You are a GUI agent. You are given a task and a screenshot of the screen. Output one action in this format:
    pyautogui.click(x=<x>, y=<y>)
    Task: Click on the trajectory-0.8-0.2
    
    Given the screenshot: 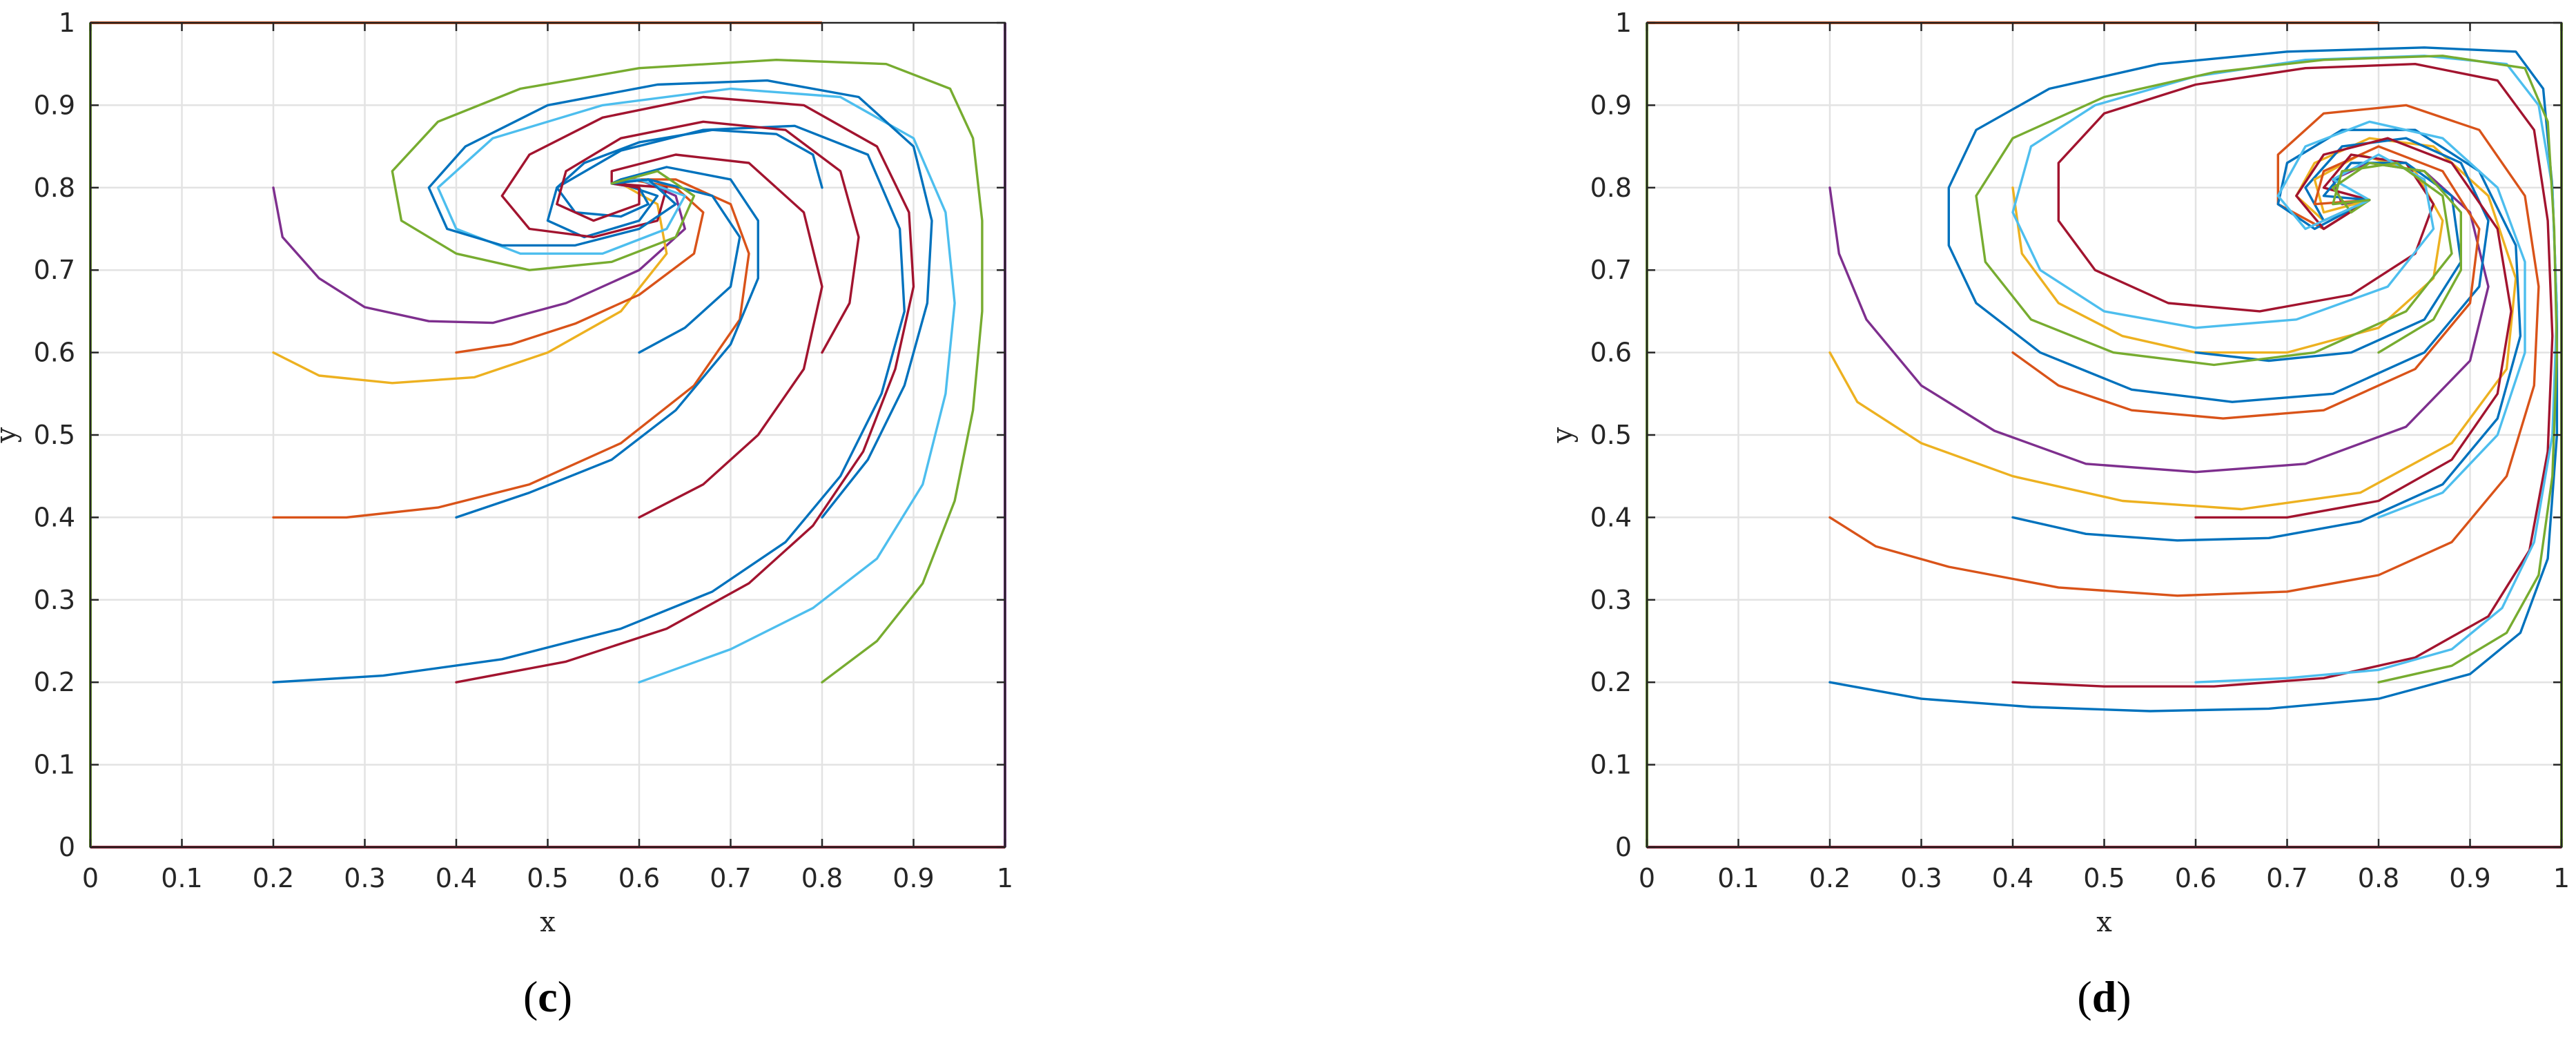 What is the action you would take?
    pyautogui.click(x=687, y=371)
    